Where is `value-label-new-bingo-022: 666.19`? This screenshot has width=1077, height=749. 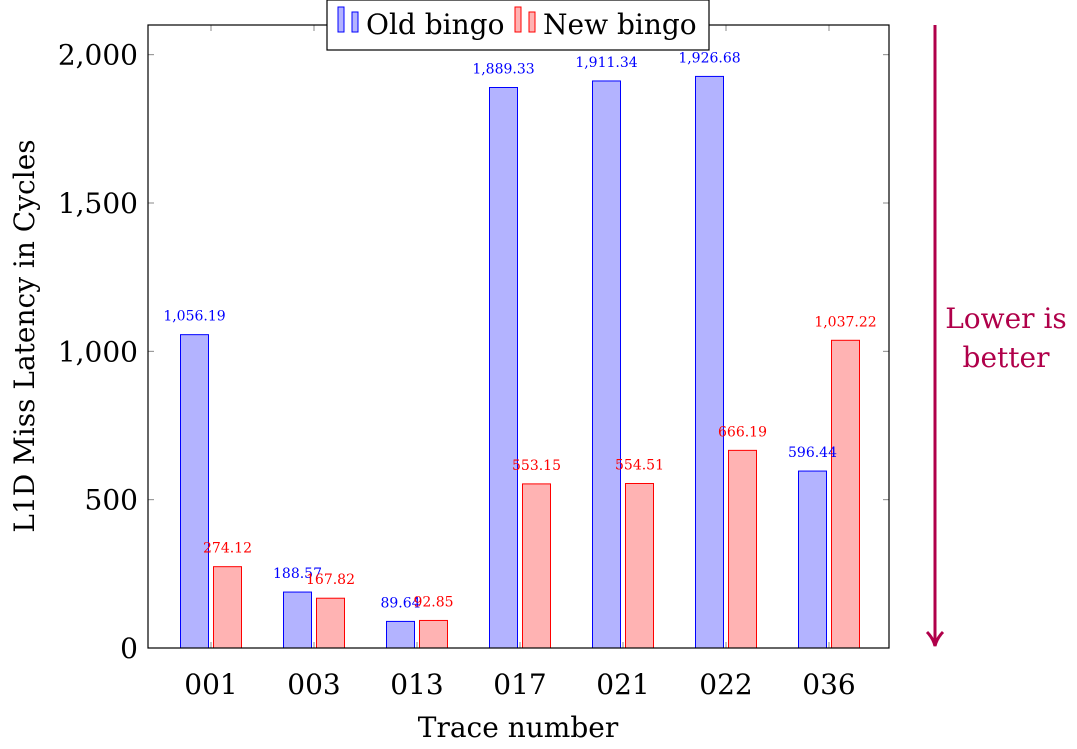 value-label-new-bingo-022: 666.19 is located at coordinates (742, 432).